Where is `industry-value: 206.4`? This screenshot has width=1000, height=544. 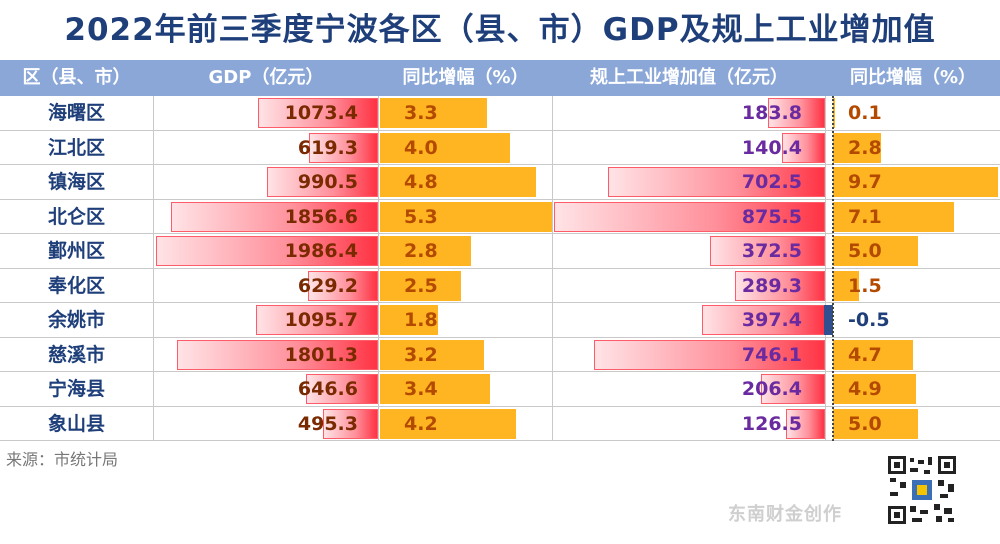
industry-value: 206.4 is located at coordinates (771, 389).